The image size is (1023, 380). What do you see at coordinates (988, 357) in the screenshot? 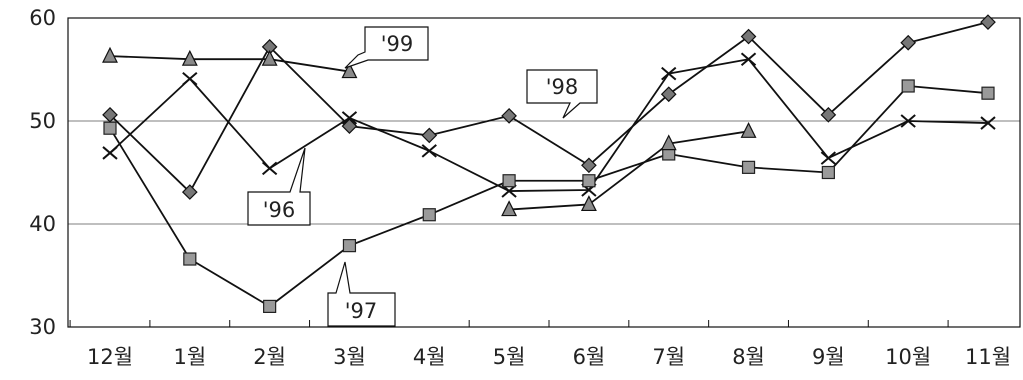
I see `x-tick-label: 11월` at bounding box center [988, 357].